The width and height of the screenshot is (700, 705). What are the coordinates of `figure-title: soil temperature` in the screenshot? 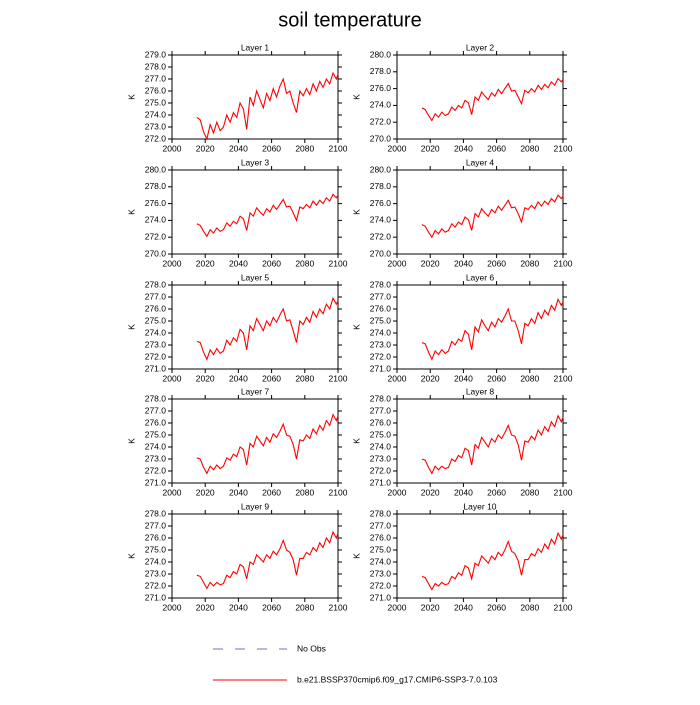 It's located at (349, 20).